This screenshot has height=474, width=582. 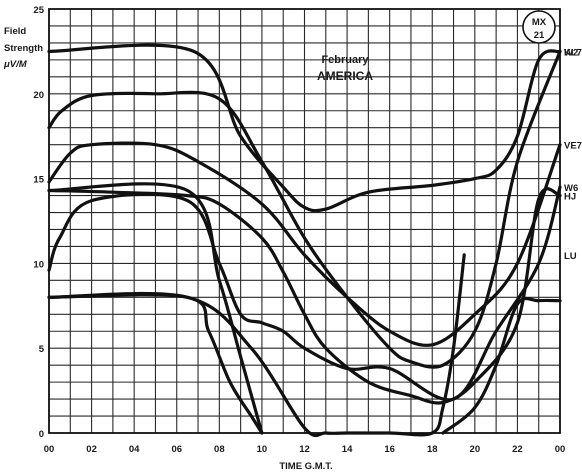 What do you see at coordinates (38, 10) in the screenshot?
I see `y-tick-label: 25` at bounding box center [38, 10].